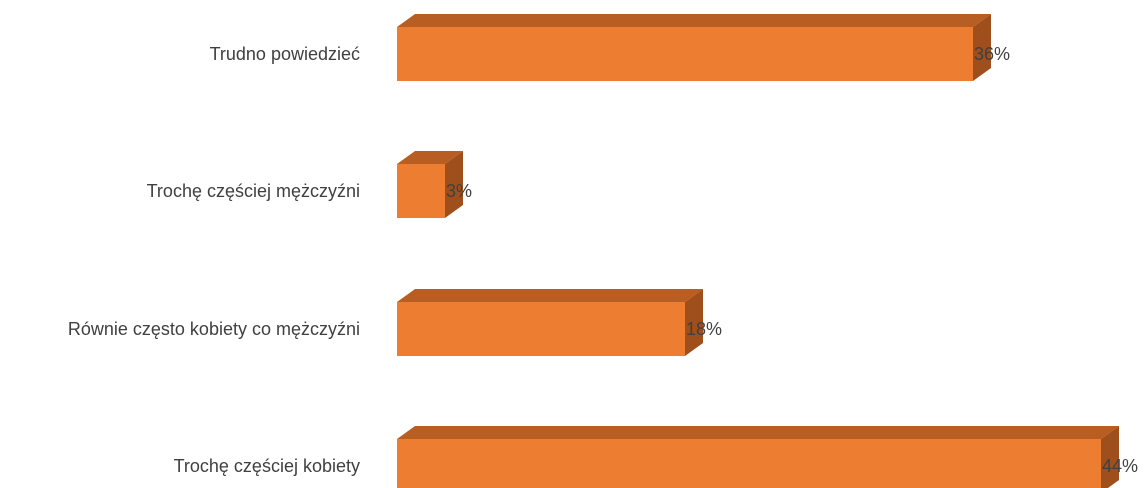 This screenshot has height=488, width=1147. What do you see at coordinates (267, 466) in the screenshot?
I see `category-label-troche-czesciej-kobiety: Trochę częściej kobiety` at bounding box center [267, 466].